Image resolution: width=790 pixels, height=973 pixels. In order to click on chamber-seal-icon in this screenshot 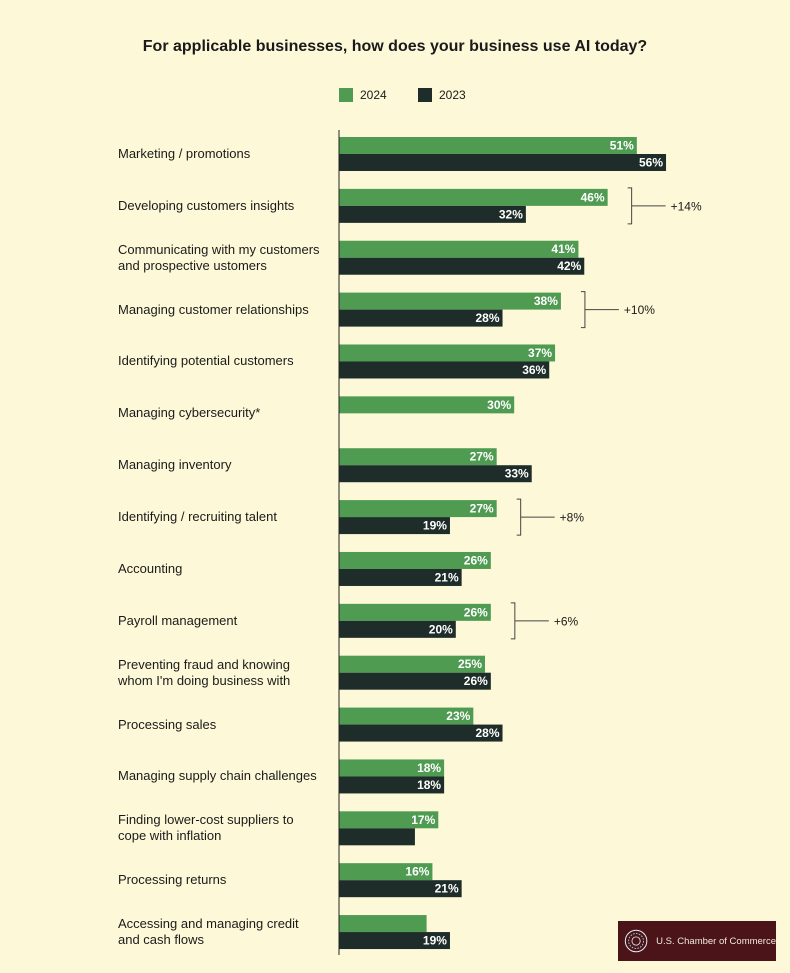, I will do `click(636, 941)`.